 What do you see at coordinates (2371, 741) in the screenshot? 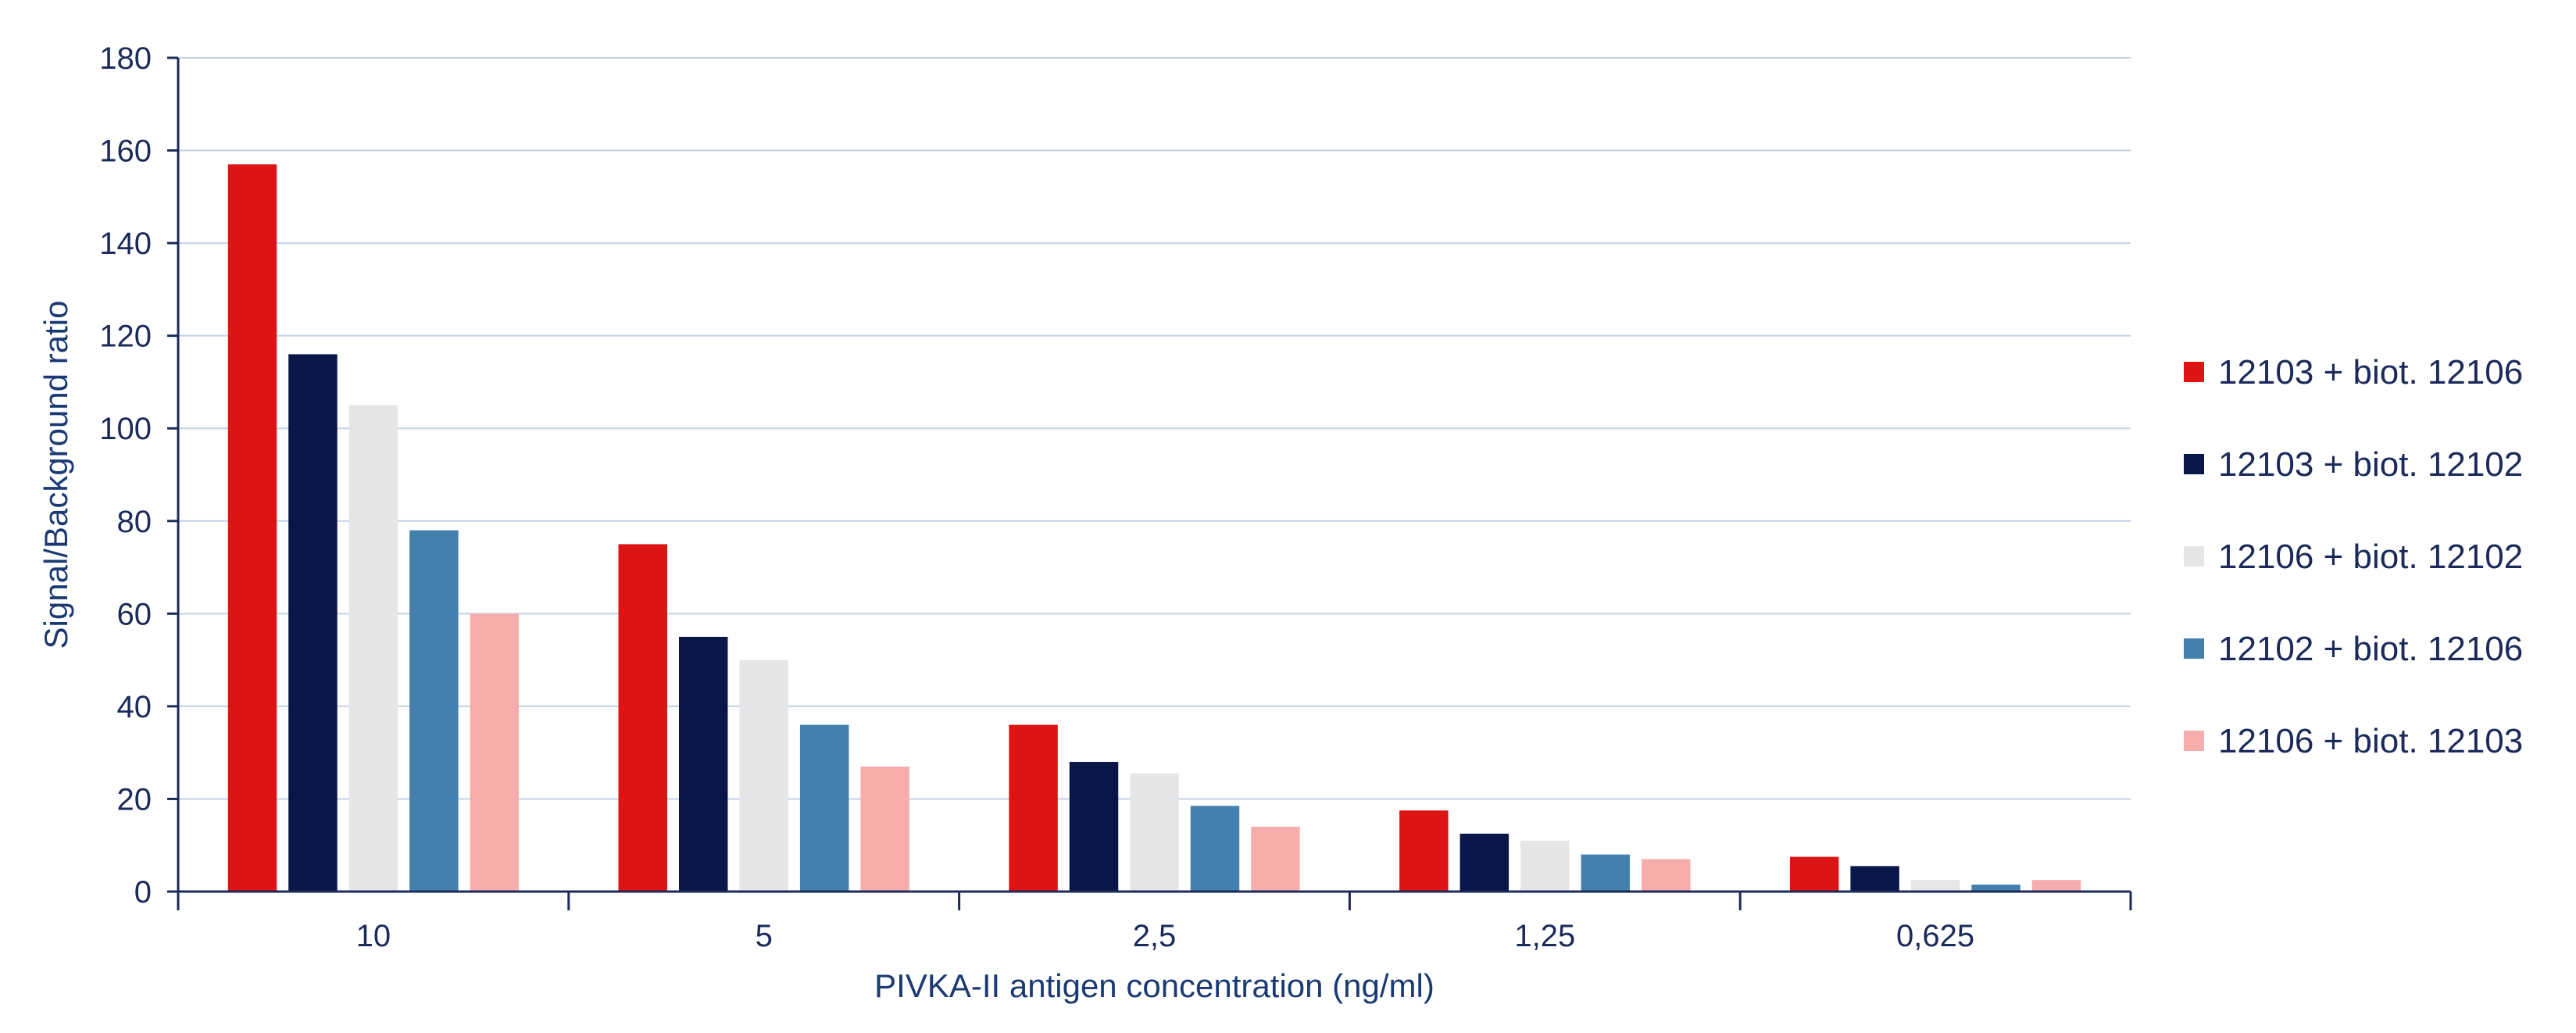
I see `legend-label: 12106 + biot. 12103` at bounding box center [2371, 741].